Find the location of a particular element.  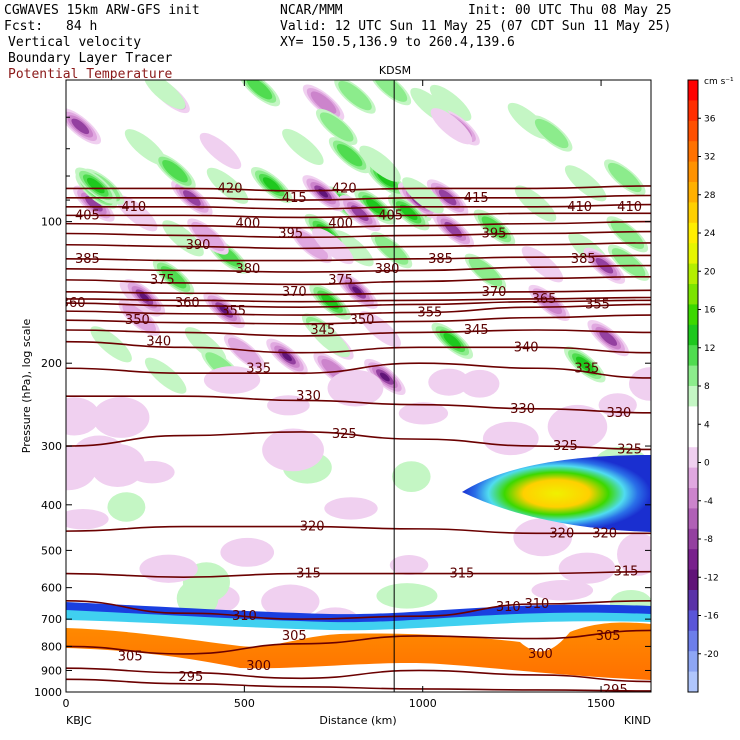

station-label: KDSM is located at coordinates (395, 70).